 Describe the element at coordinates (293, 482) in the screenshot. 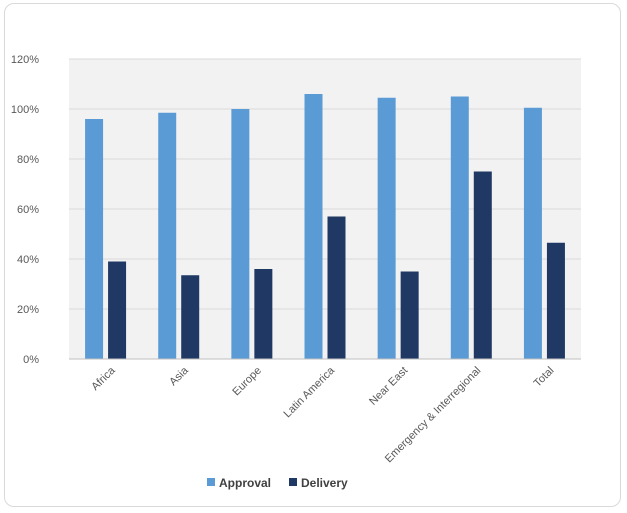

I see `legend-swatch-delivery` at that location.